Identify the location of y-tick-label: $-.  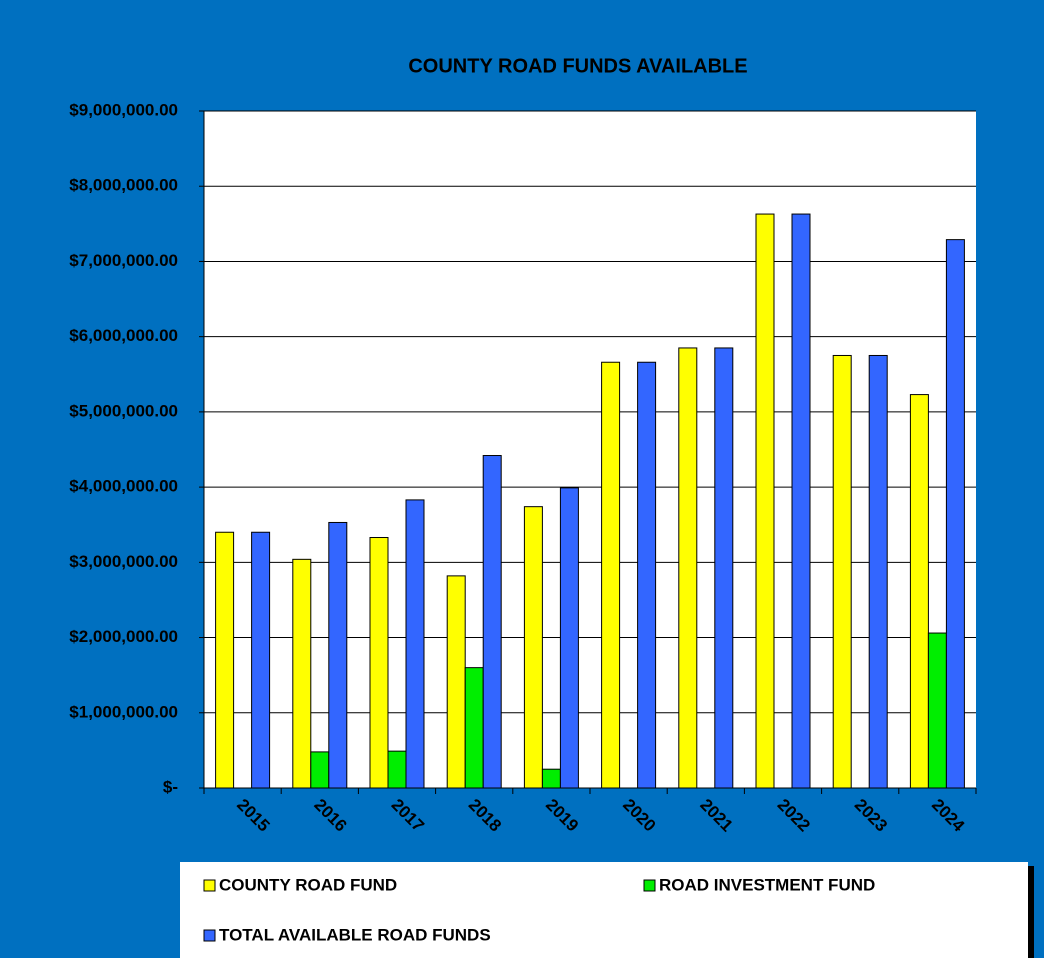
(170, 786).